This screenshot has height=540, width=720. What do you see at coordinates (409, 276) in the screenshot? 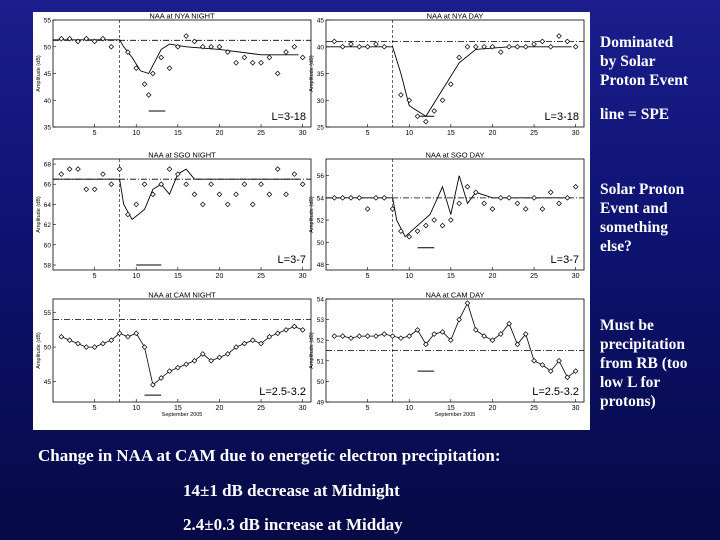
I see `x-tick-label: 10` at bounding box center [409, 276].